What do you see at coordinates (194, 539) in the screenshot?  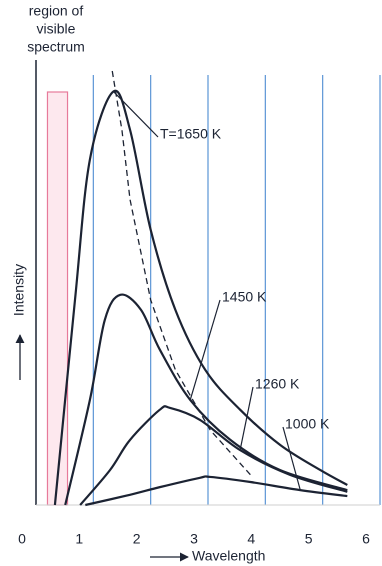 I see `x-tick-label: 3` at bounding box center [194, 539].